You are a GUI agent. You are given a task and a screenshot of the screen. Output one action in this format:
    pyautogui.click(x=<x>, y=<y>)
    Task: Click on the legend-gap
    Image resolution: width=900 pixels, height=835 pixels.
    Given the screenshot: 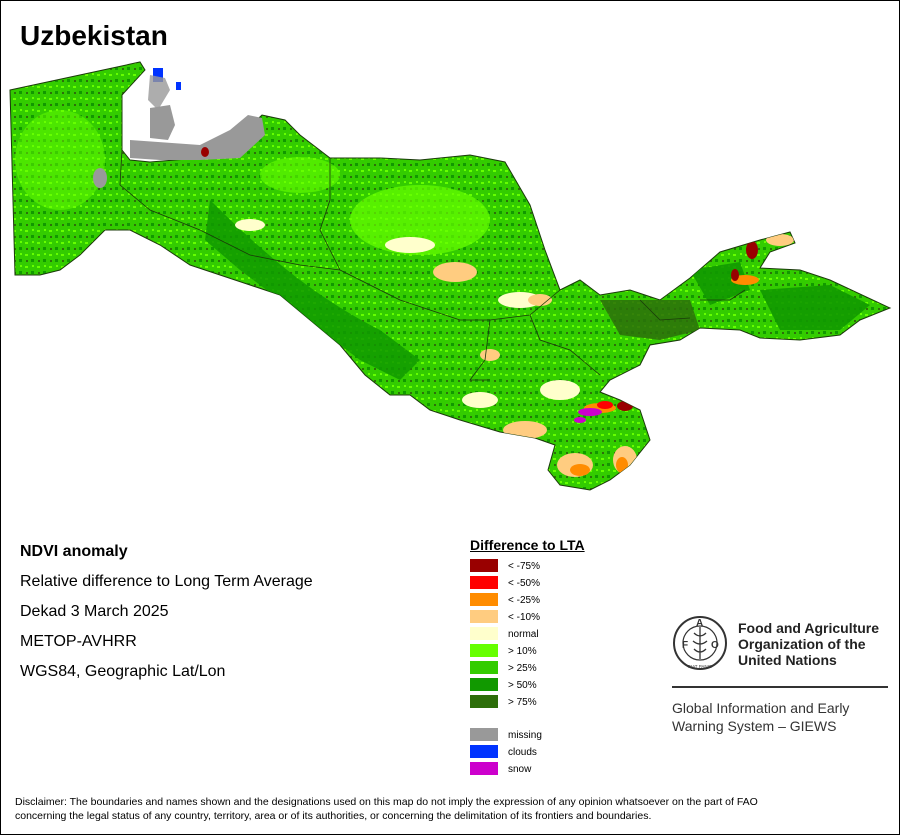 What is the action you would take?
    pyautogui.click(x=527, y=720)
    